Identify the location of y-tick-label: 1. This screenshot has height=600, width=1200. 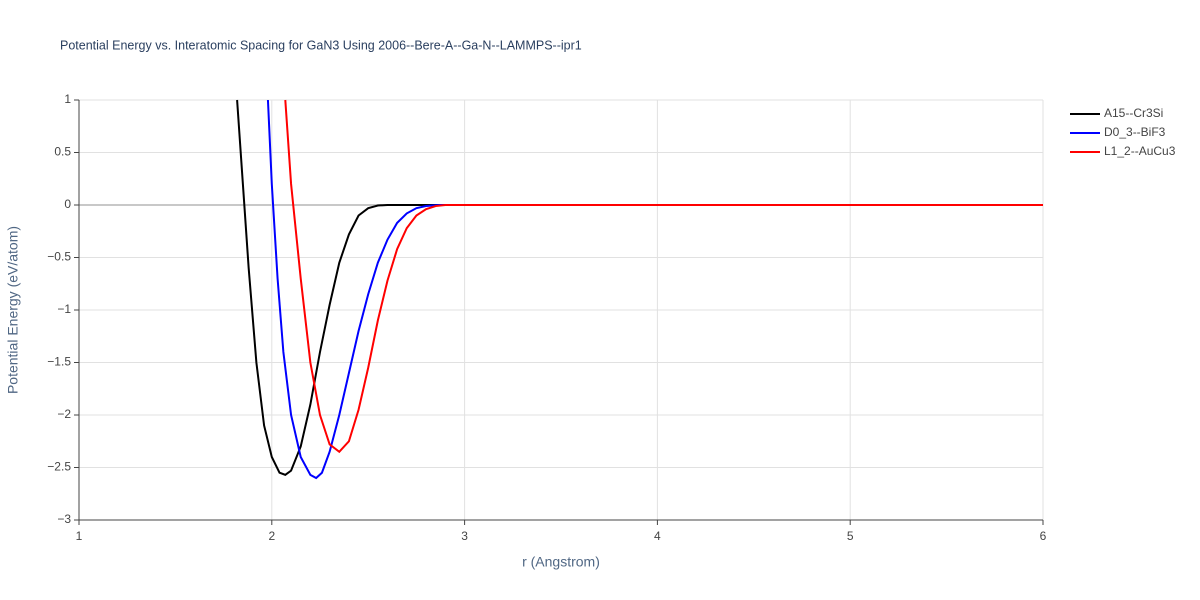
(67, 99).